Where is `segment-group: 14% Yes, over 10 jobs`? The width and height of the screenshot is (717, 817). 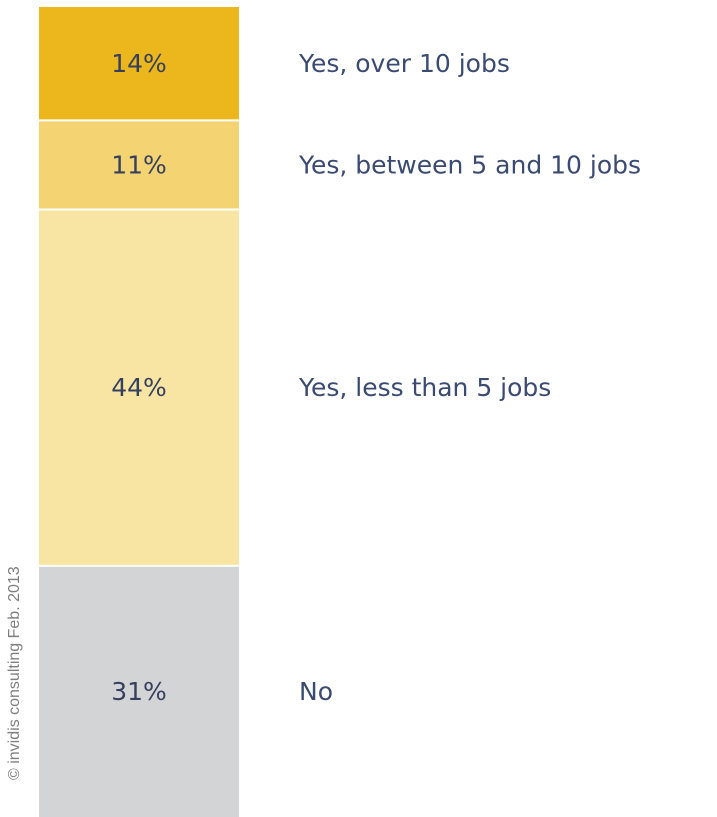
segment-group: 14% Yes, over 10 jobs is located at coordinates (274, 64).